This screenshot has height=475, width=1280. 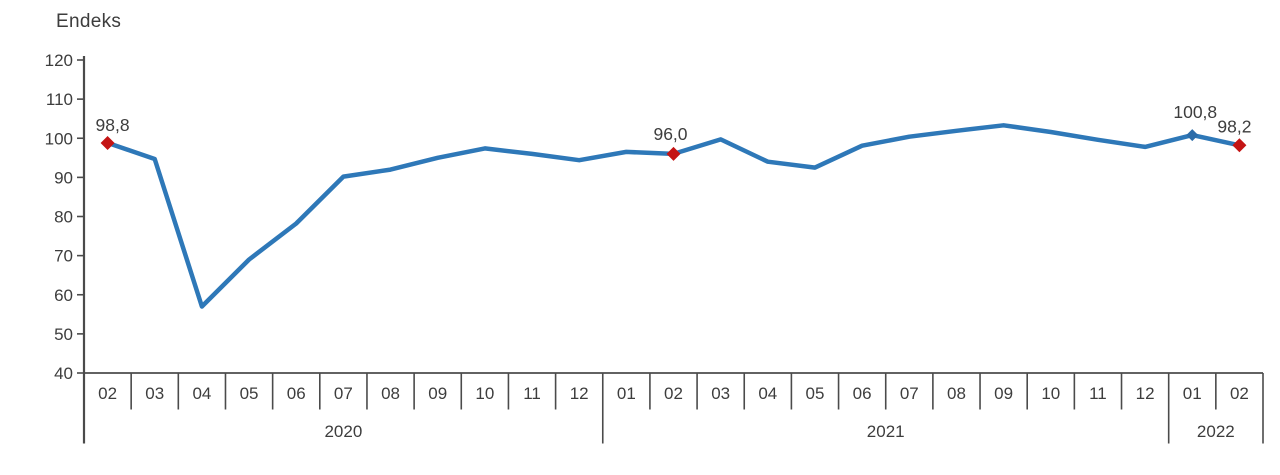 What do you see at coordinates (1195, 112) in the screenshot?
I see `point-value-label: 100,8` at bounding box center [1195, 112].